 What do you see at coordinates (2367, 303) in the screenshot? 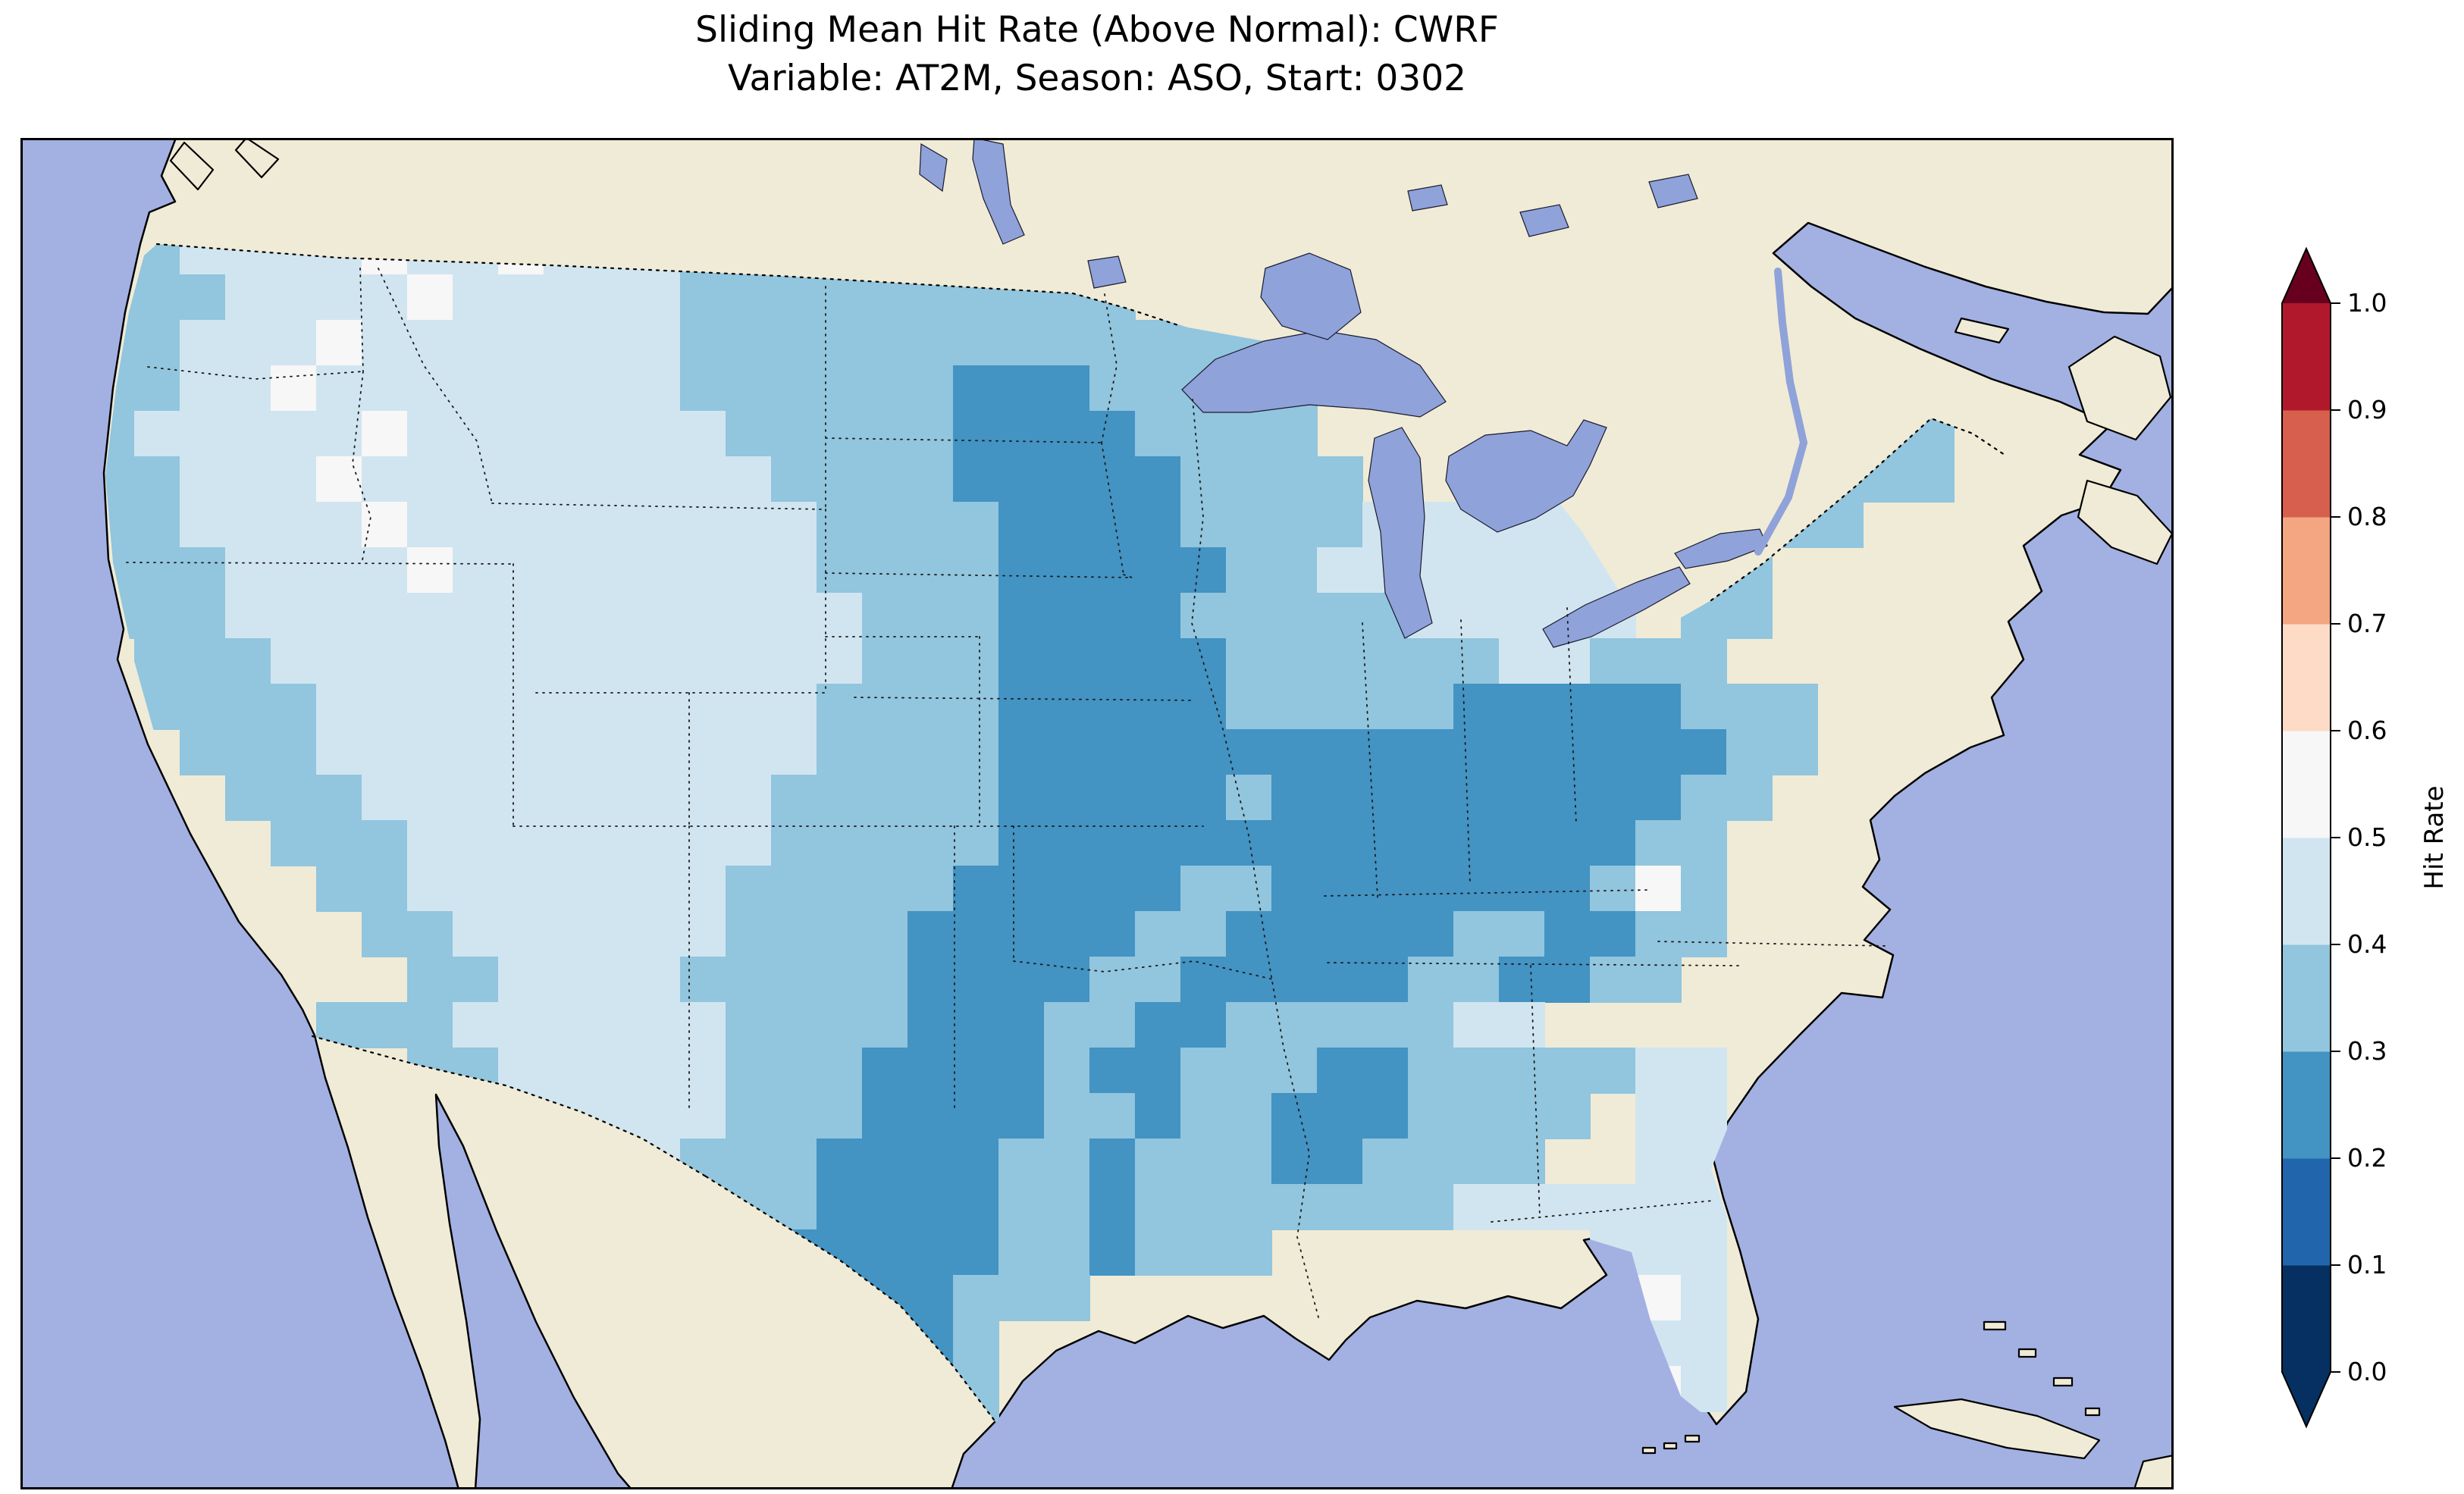
I see `colorbar-tick-label: 1.0` at bounding box center [2367, 303].